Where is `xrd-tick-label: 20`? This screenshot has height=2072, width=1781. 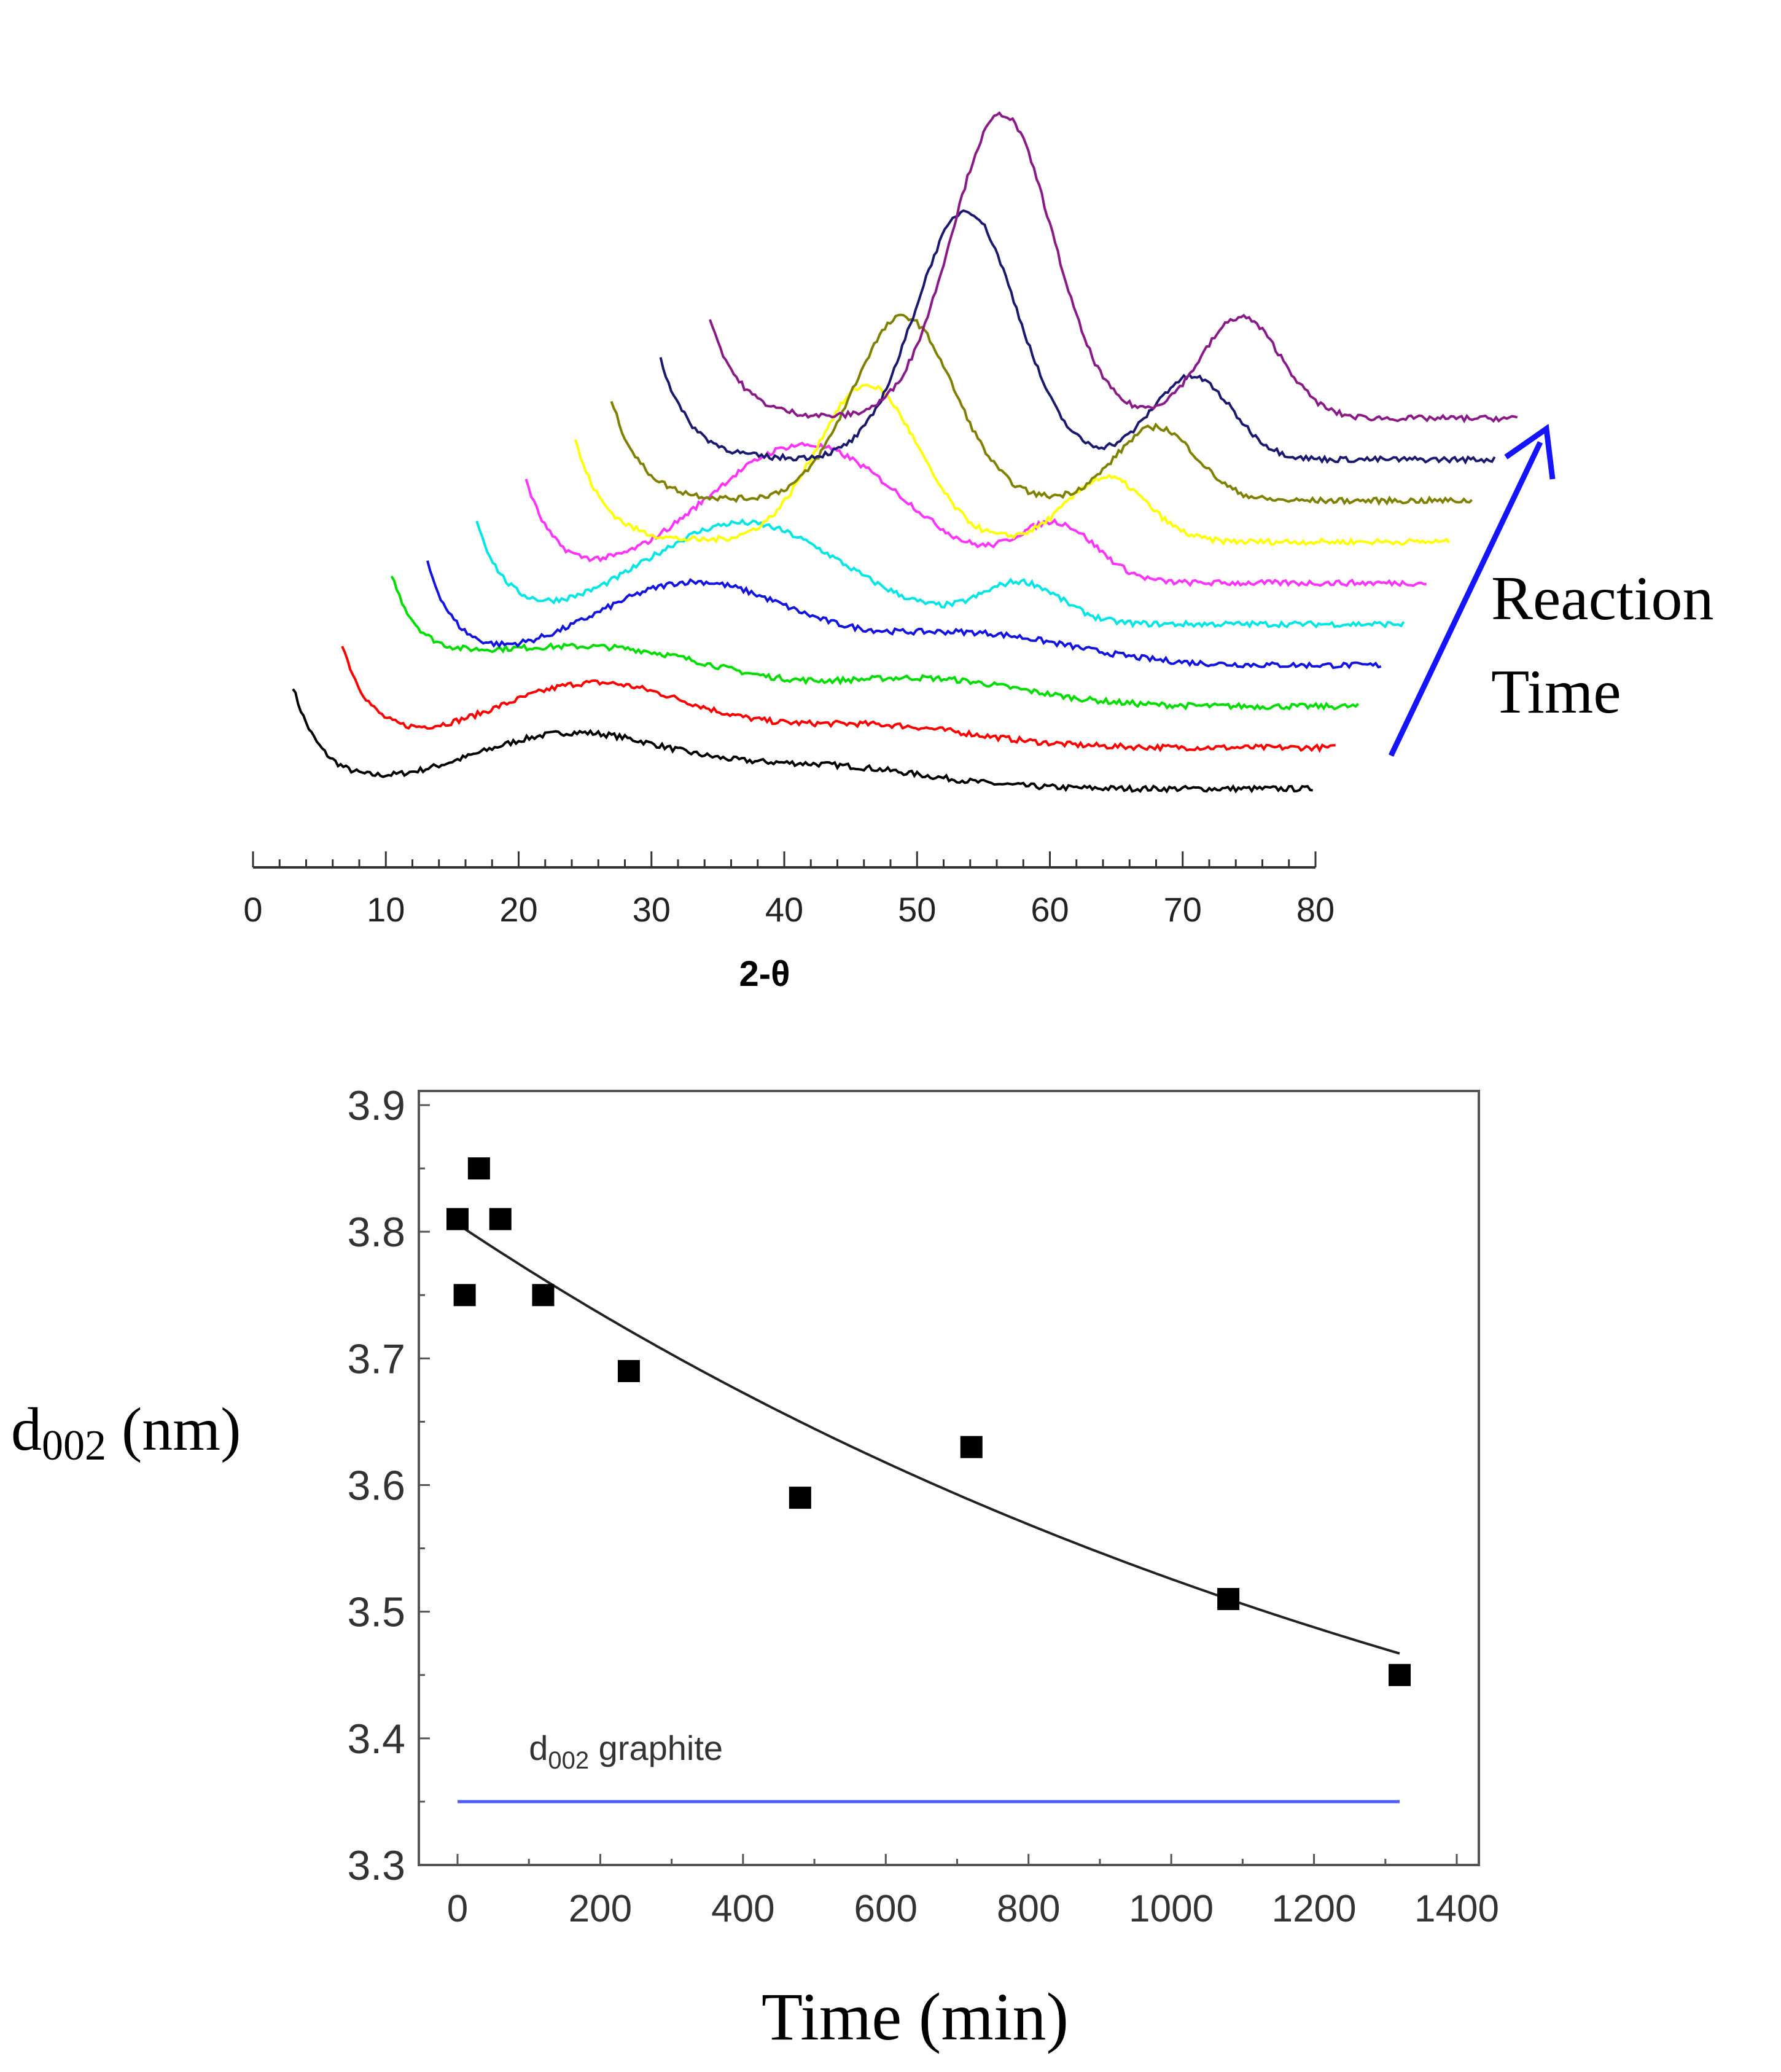 xrd-tick-label: 20 is located at coordinates (518, 909).